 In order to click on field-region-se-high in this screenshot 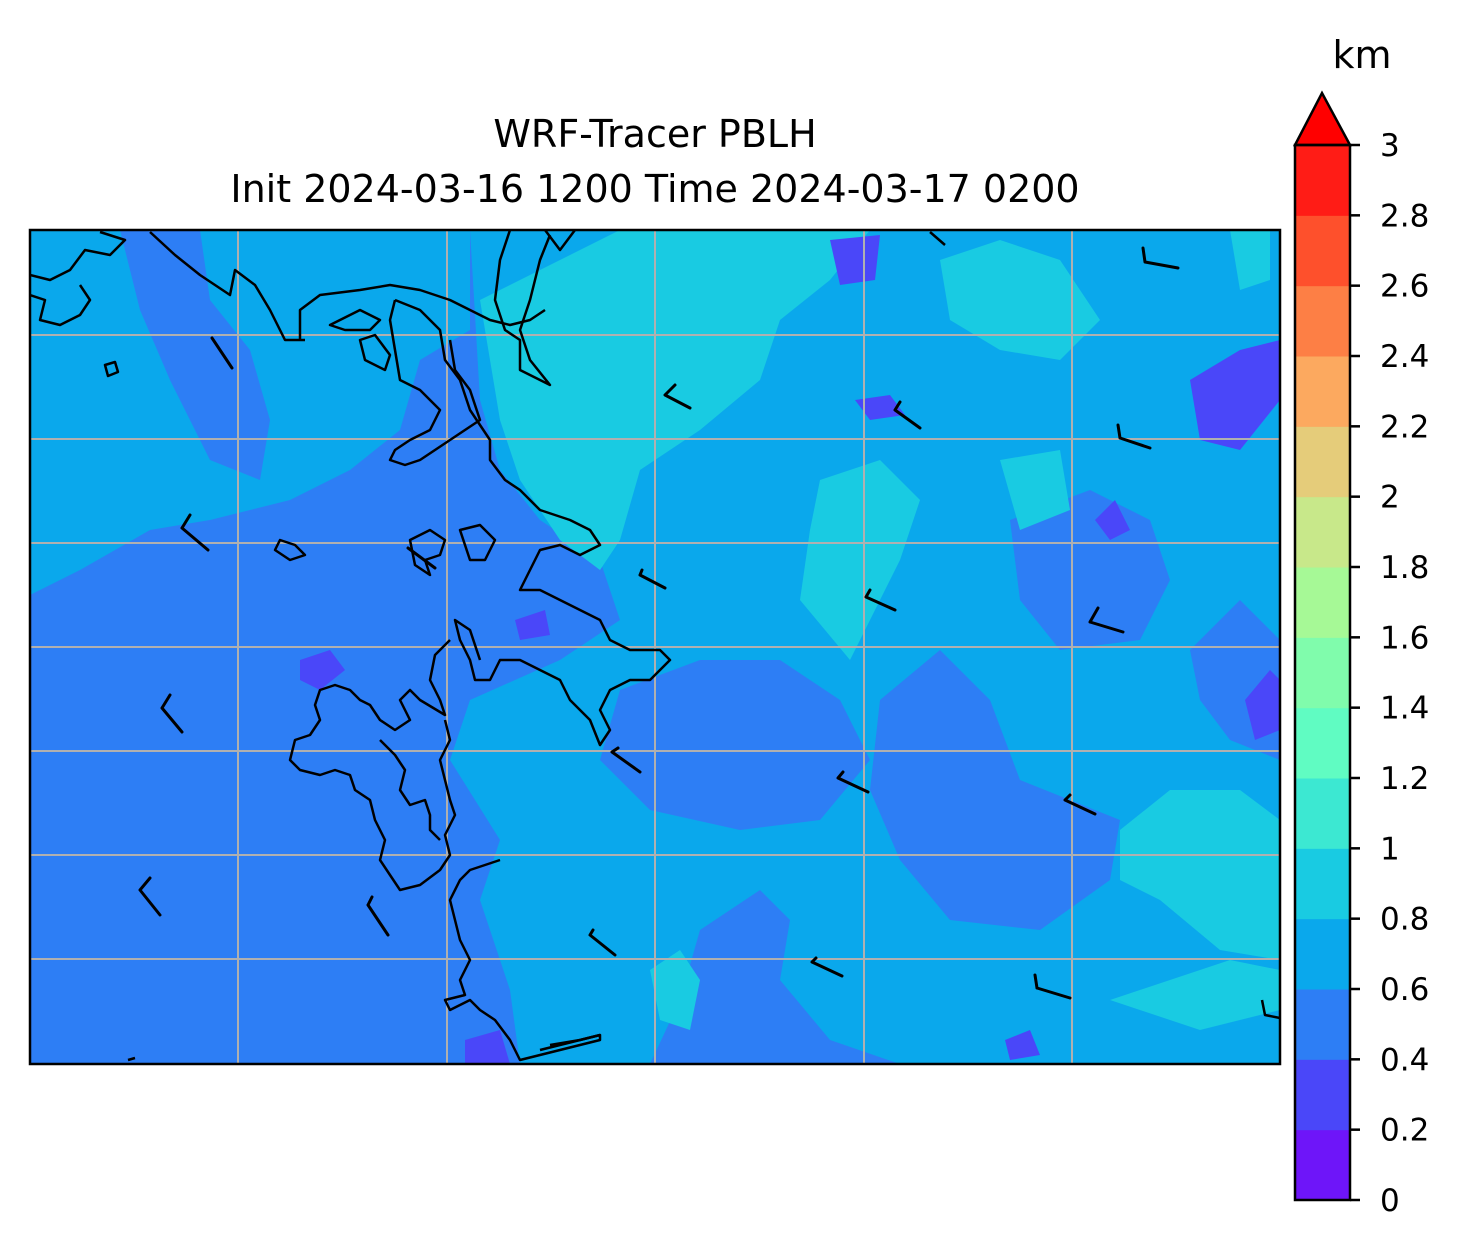, I will do `click(1200, 875)`.